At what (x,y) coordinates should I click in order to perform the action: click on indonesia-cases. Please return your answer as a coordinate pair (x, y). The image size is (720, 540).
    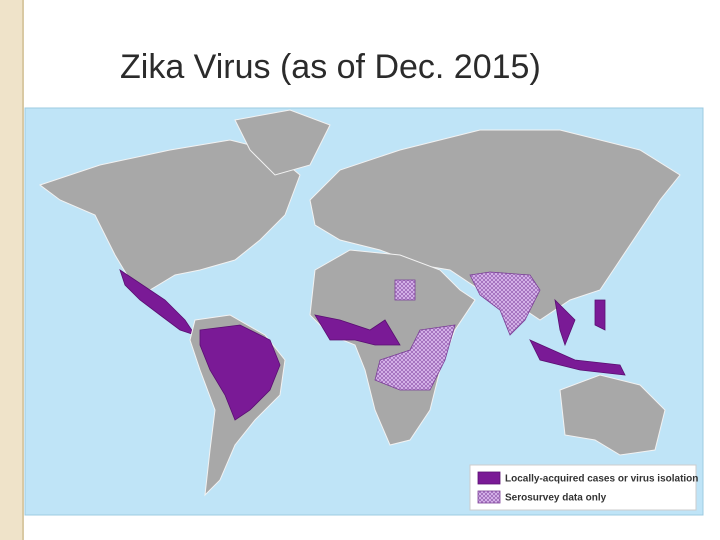
    Looking at the image, I should click on (577, 357).